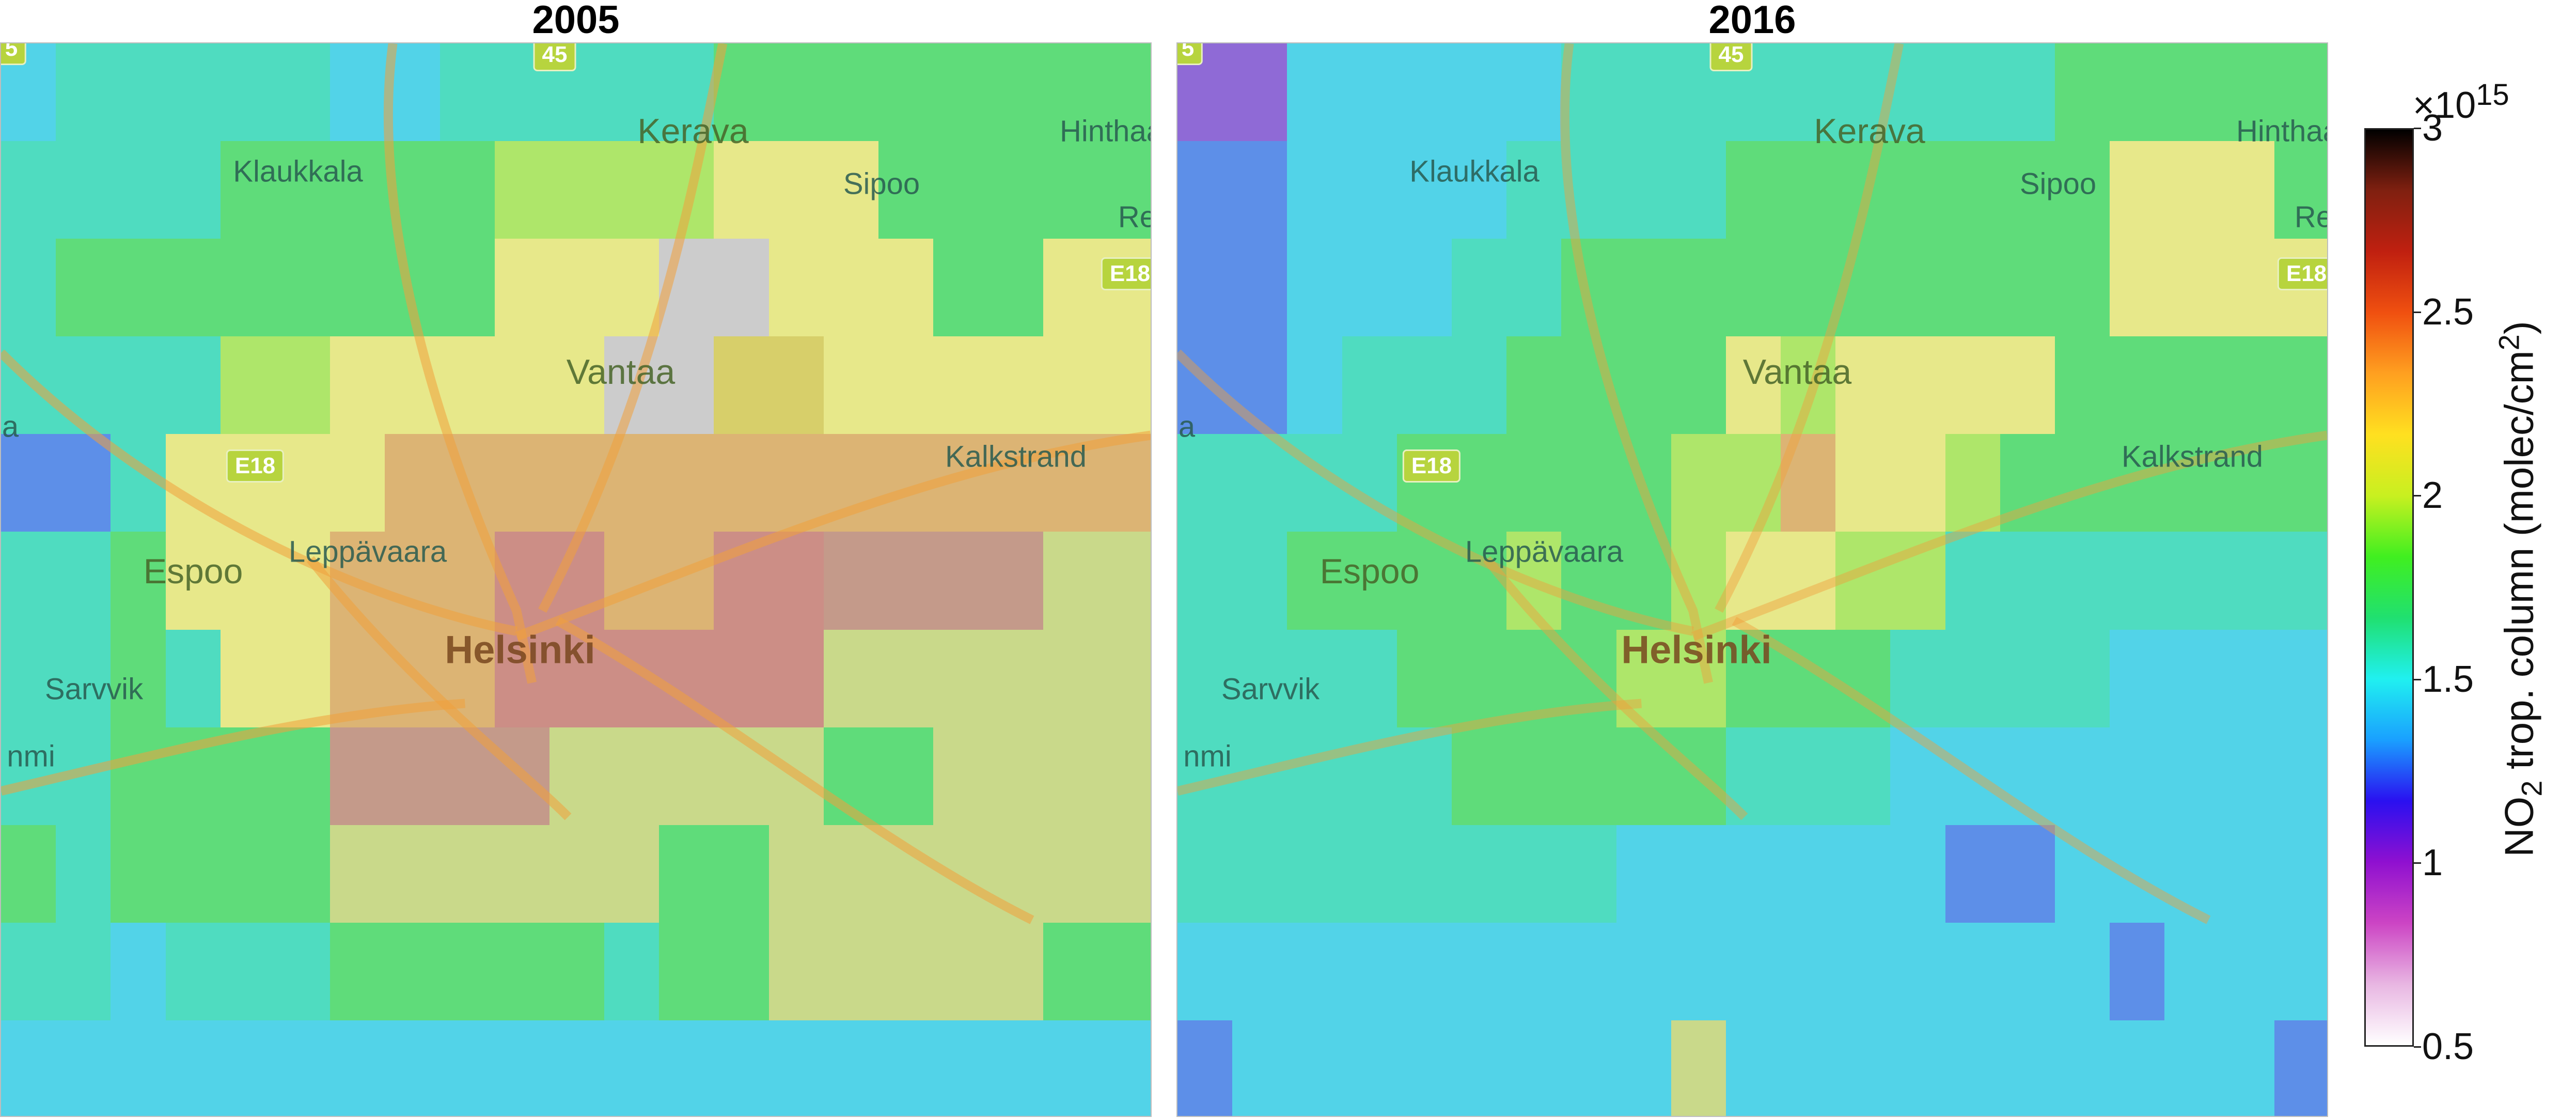 The width and height of the screenshot is (2576, 1118). Describe the element at coordinates (94, 689) in the screenshot. I see `place-label-sarvvik: Sarvvik` at that location.